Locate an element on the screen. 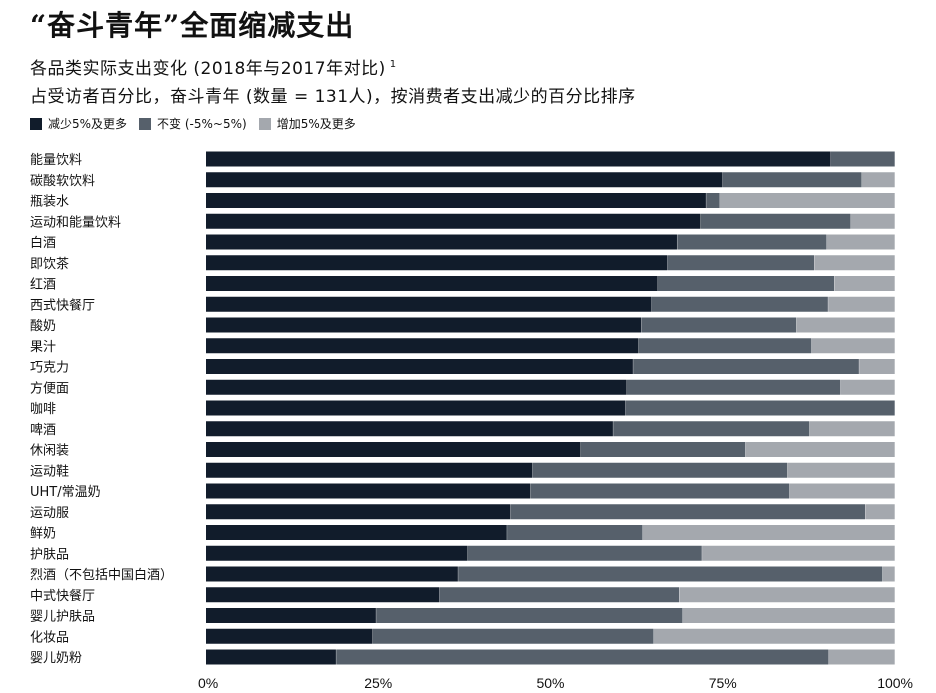  legend-item-increase: 增加5%及更多 is located at coordinates (307, 123).